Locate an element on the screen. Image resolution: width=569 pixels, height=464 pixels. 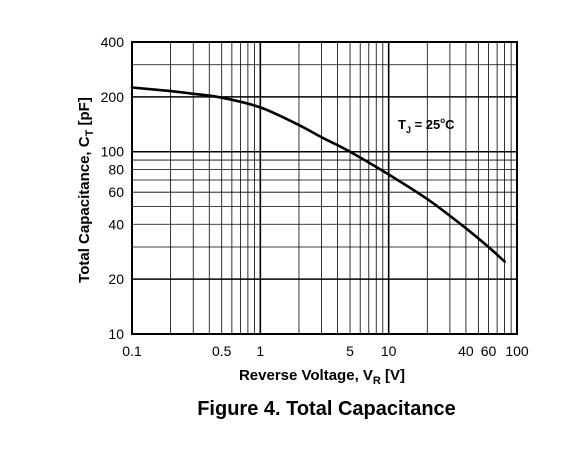
annotation-tj-mid: = 25 is located at coordinates (425, 124).